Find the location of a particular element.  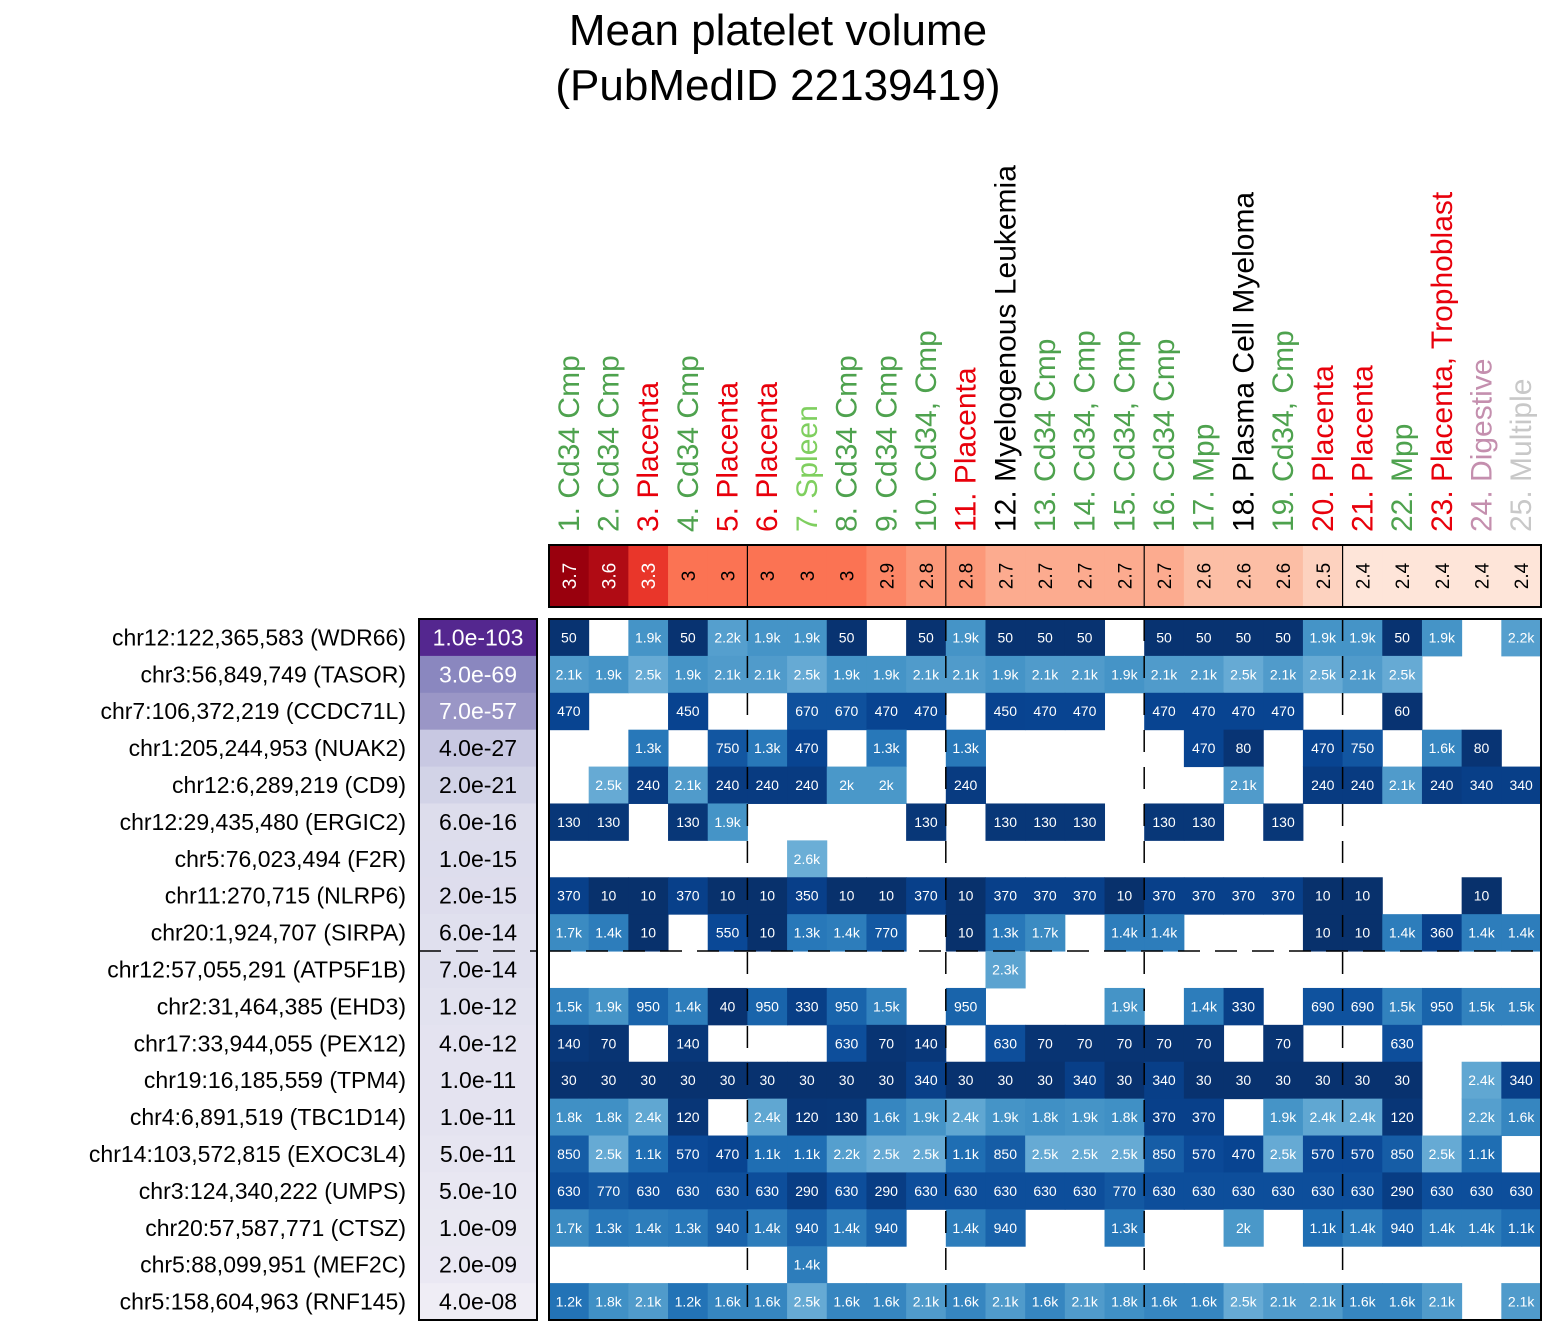

pvalue-text: 5.0e-10 is located at coordinates (478, 1191).